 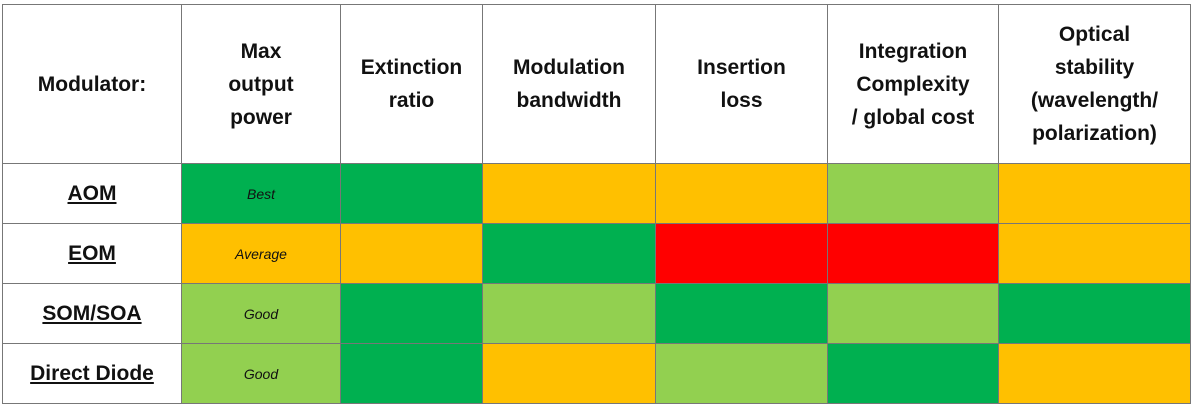 What do you see at coordinates (92, 373) in the screenshot?
I see `row-label: Direct Diode` at bounding box center [92, 373].